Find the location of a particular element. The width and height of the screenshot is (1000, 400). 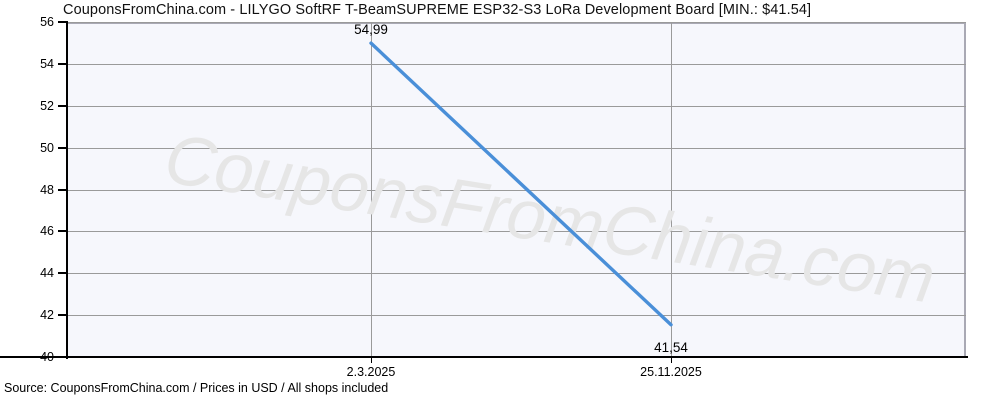

y-tick-label: 44 is located at coordinates (47, 273).